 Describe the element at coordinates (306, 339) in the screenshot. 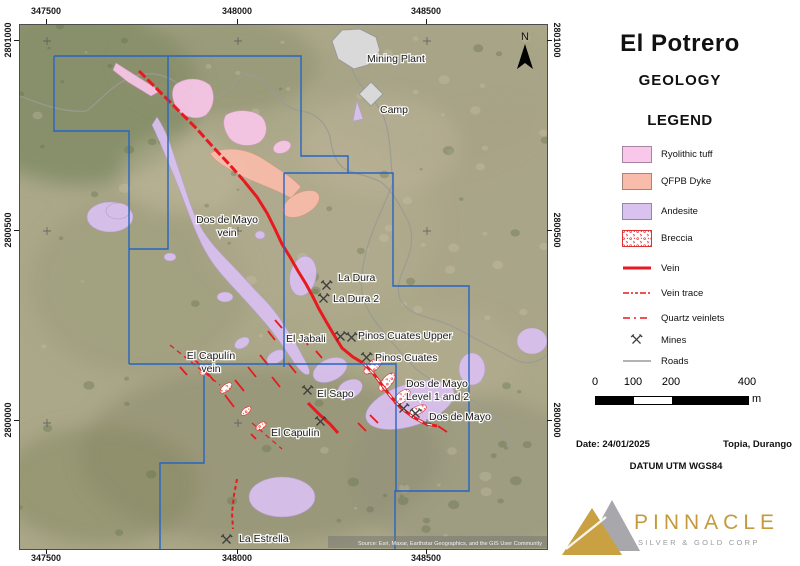

I see `site-label: El Jabali` at that location.